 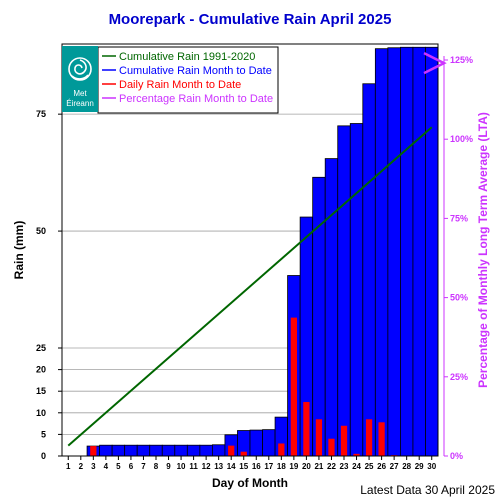 I want to click on percent-marker, so click(x=435, y=63).